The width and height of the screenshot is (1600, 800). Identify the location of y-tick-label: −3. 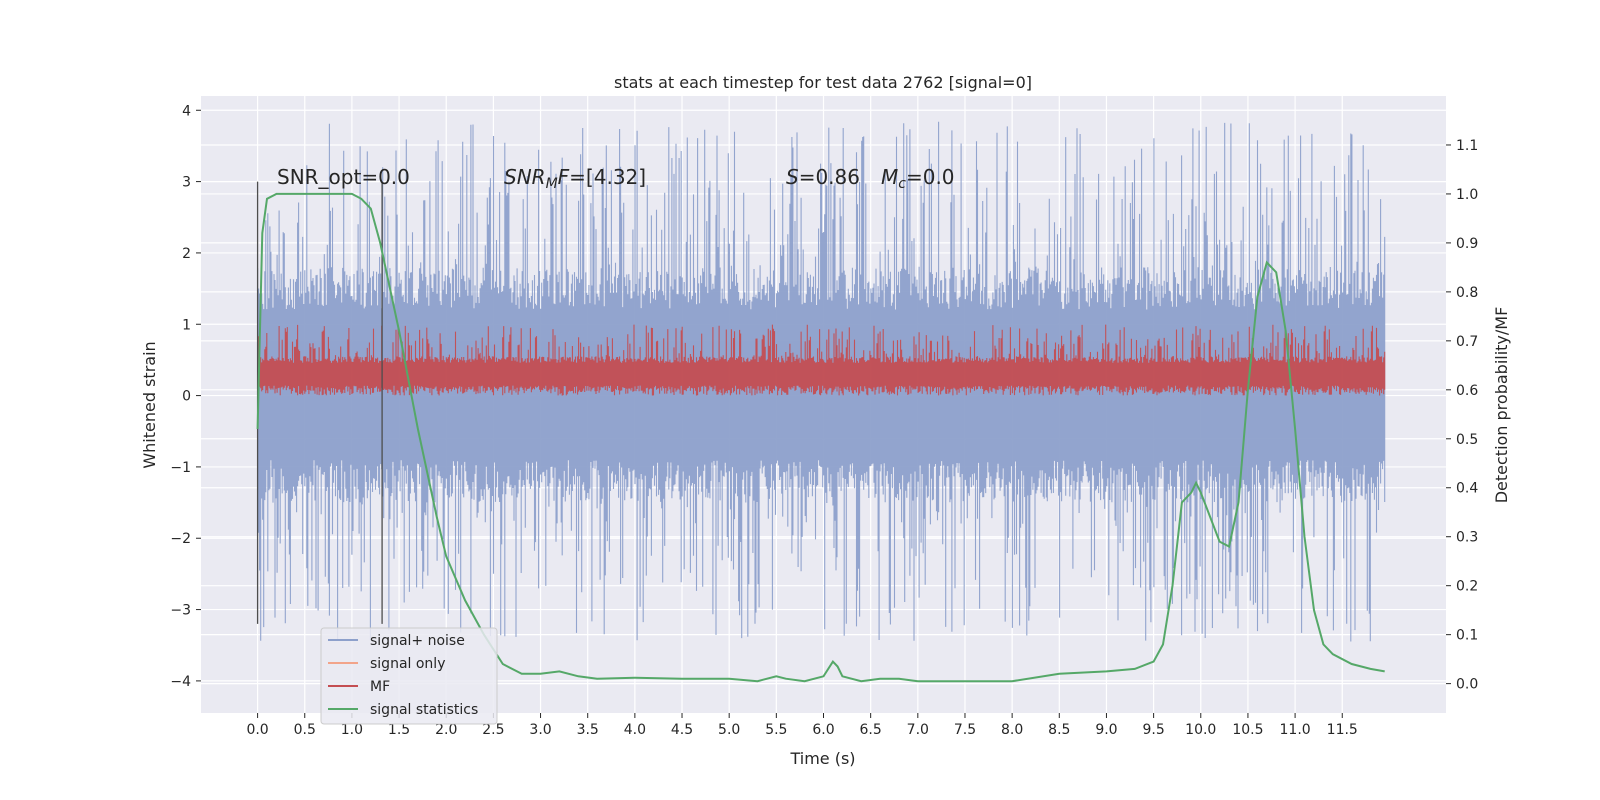
(180, 611).